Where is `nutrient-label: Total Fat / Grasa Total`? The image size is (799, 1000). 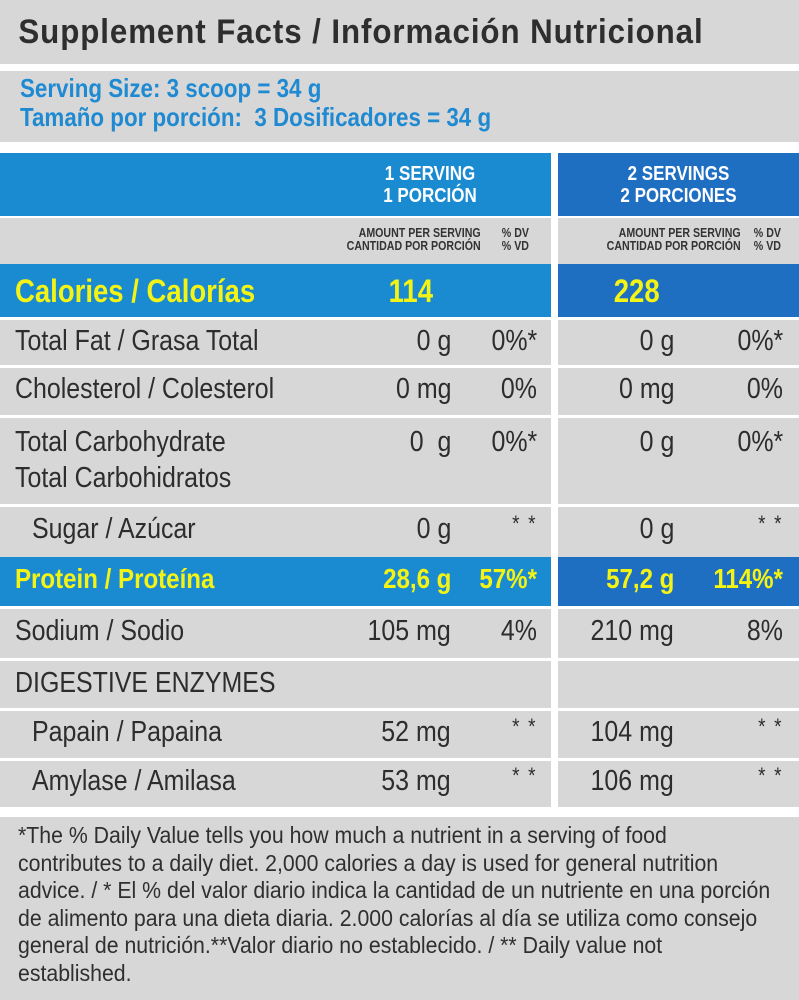
nutrient-label: Total Fat / Grasa Total is located at coordinates (137, 341).